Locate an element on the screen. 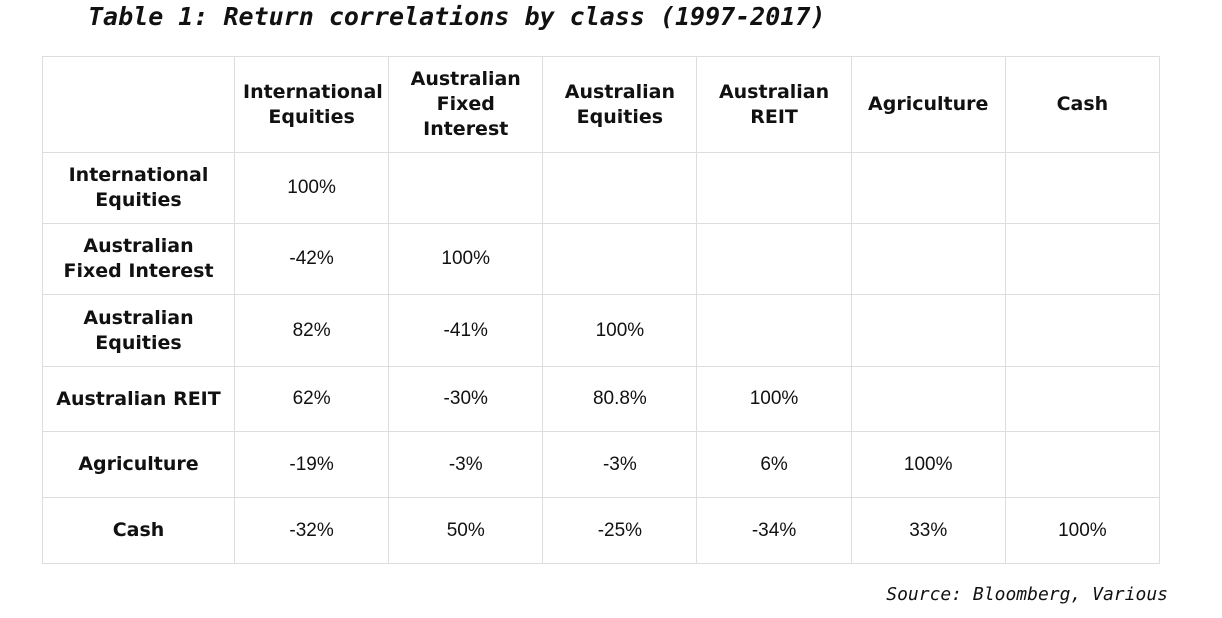  value-cell: -19% is located at coordinates (311, 464).